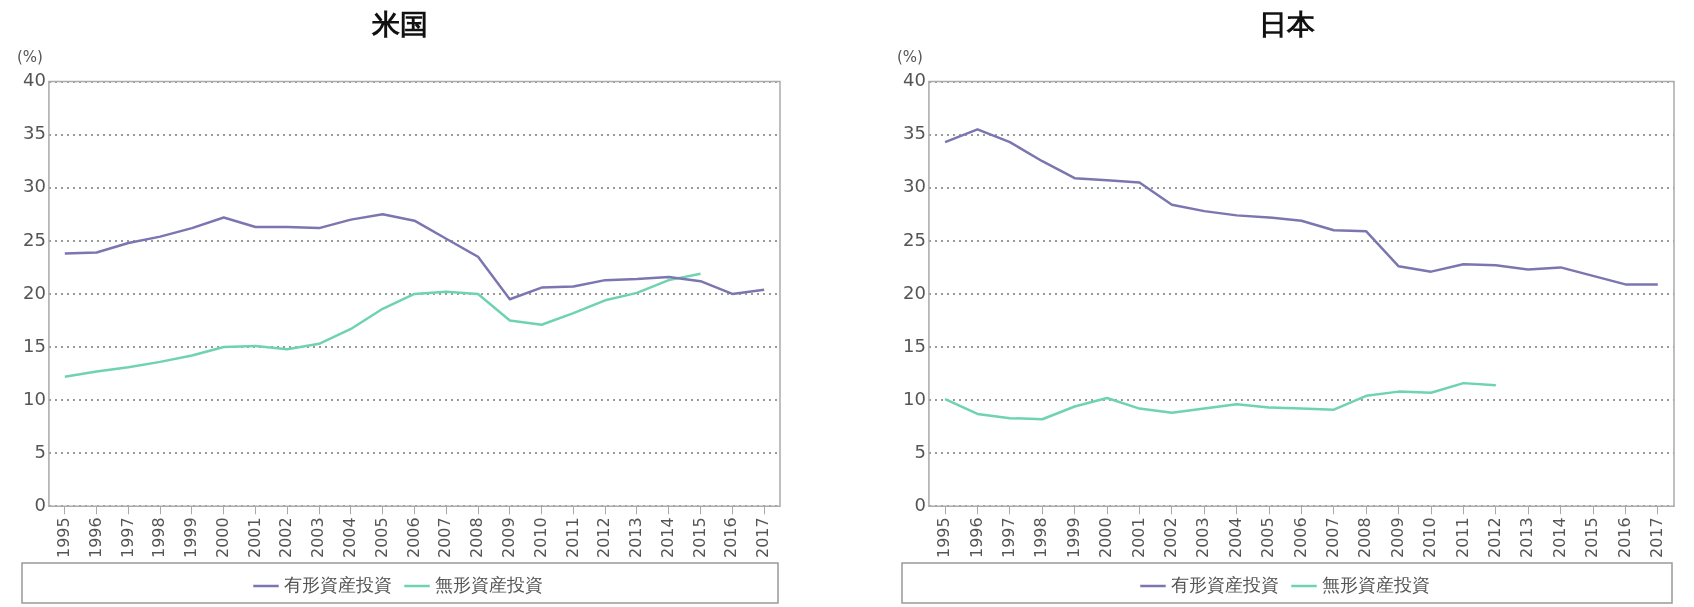 This screenshot has height=607, width=1694. Describe the element at coordinates (1287, 25) in the screenshot. I see `chart-title: 日本` at that location.